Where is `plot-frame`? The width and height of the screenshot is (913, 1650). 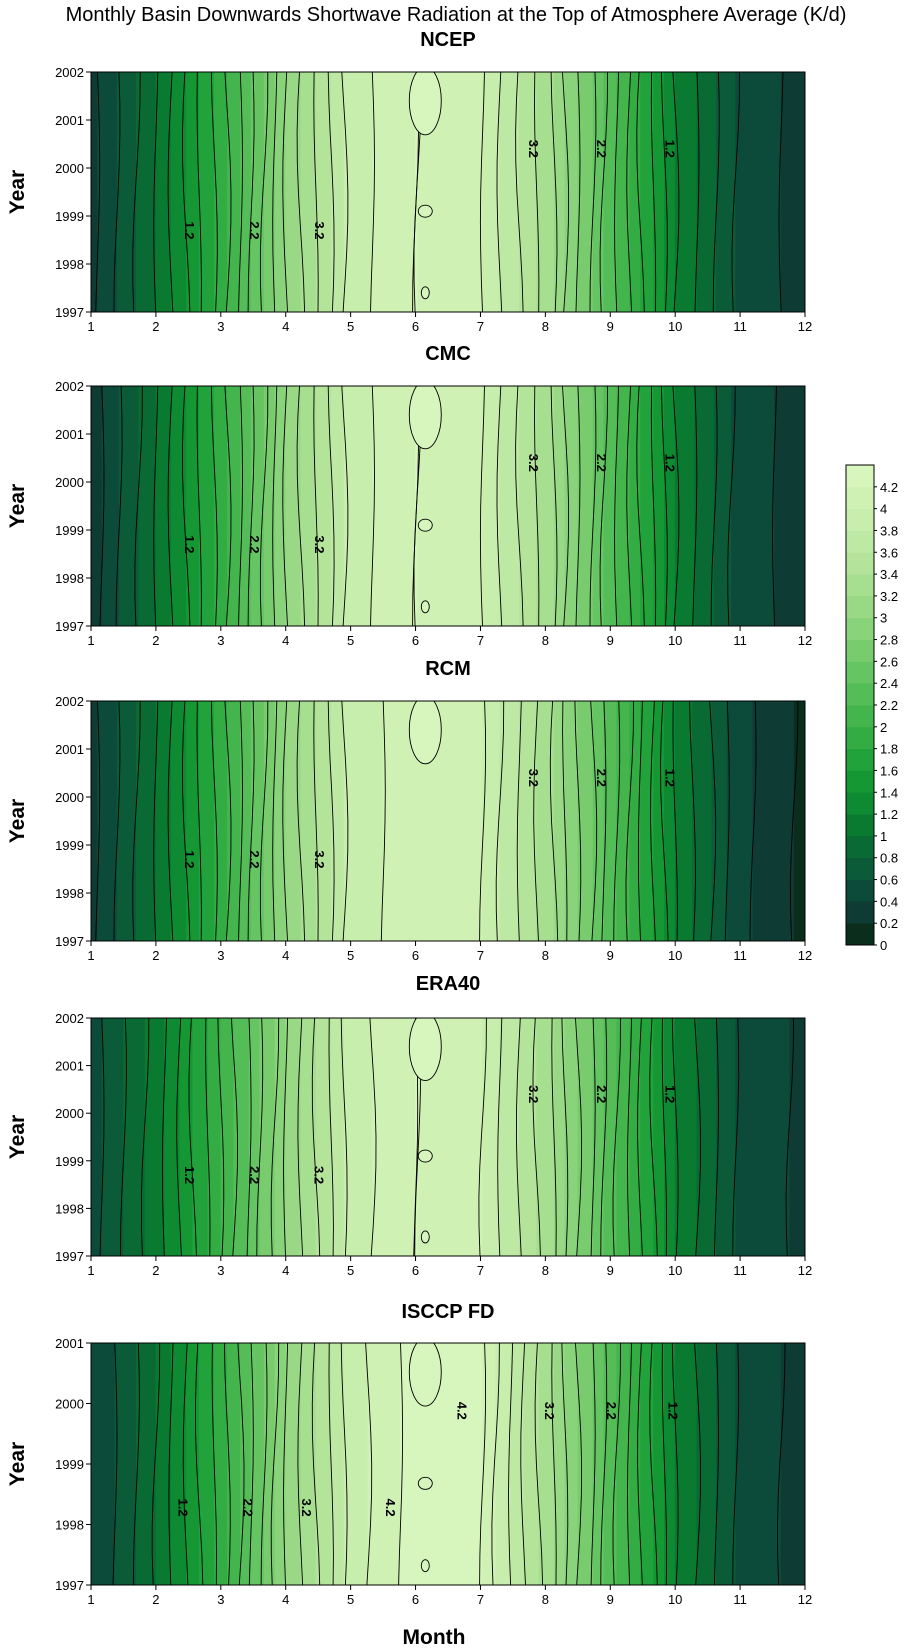
plot-frame is located at coordinates (448, 506).